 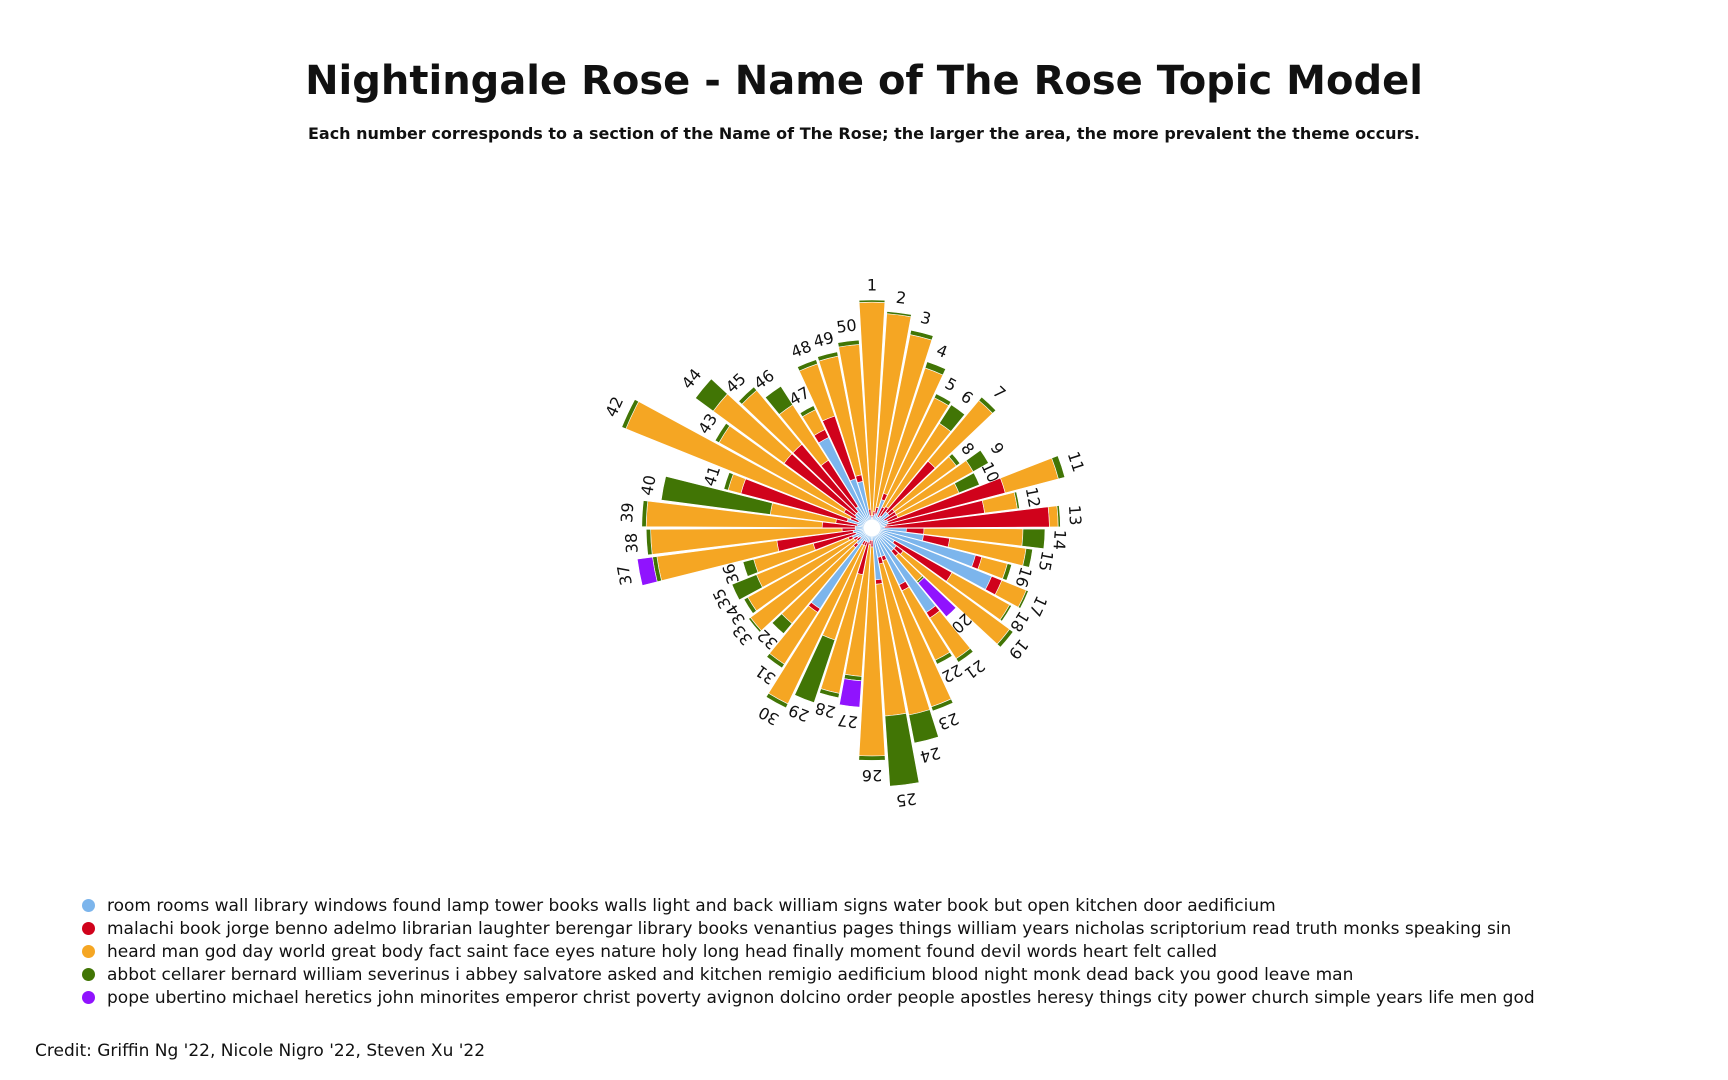 I want to click on category-label: 39, so click(x=627, y=513).